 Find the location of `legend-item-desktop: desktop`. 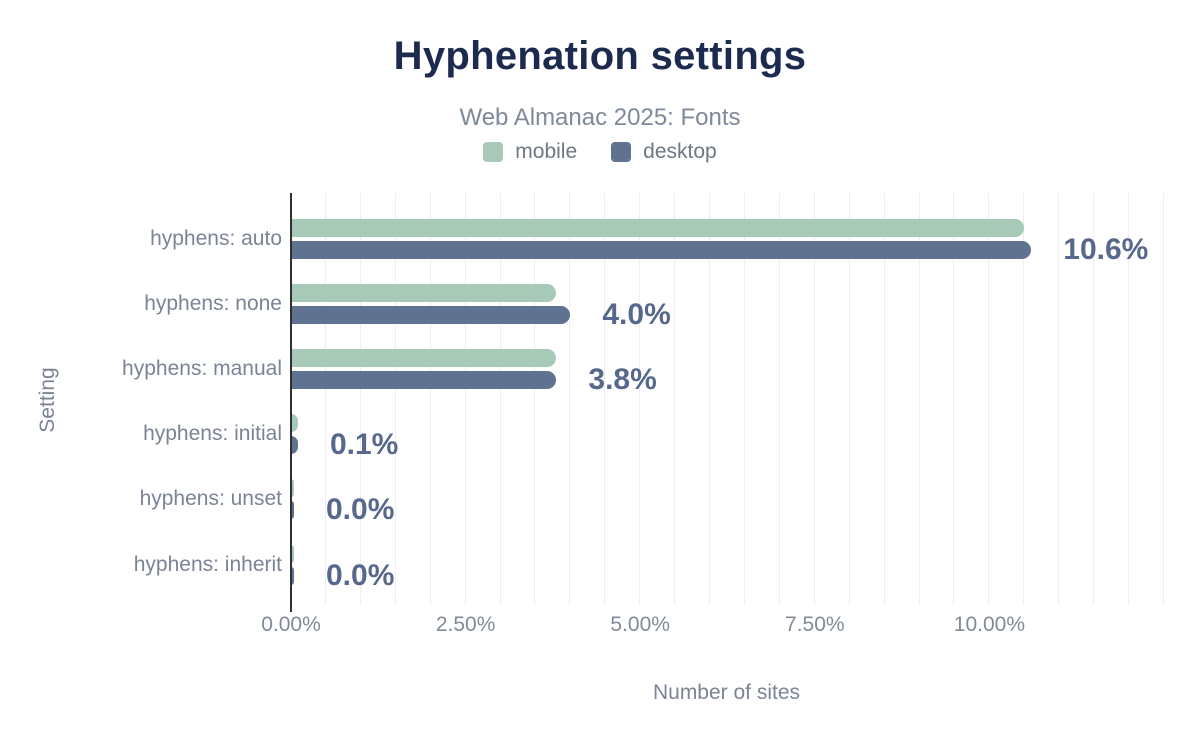

legend-item-desktop: desktop is located at coordinates (664, 152).